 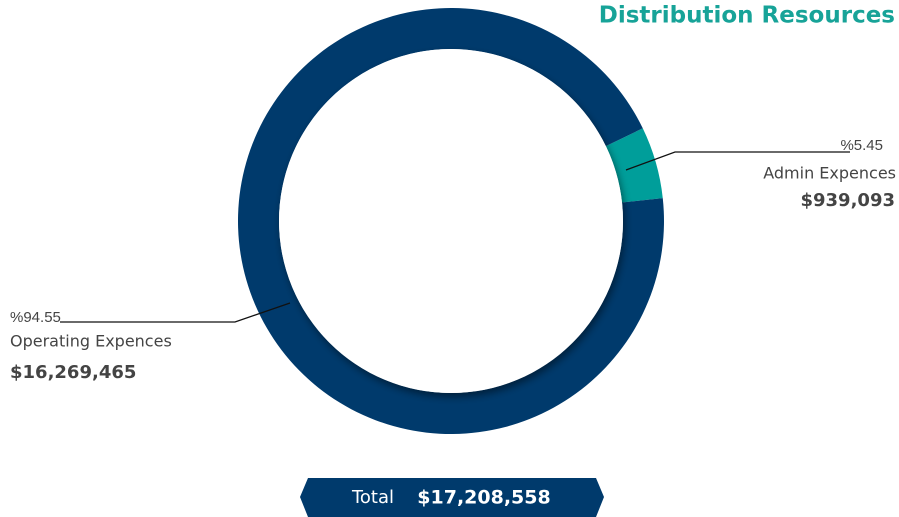 What do you see at coordinates (634, 165) in the screenshot?
I see `donut-slice` at bounding box center [634, 165].